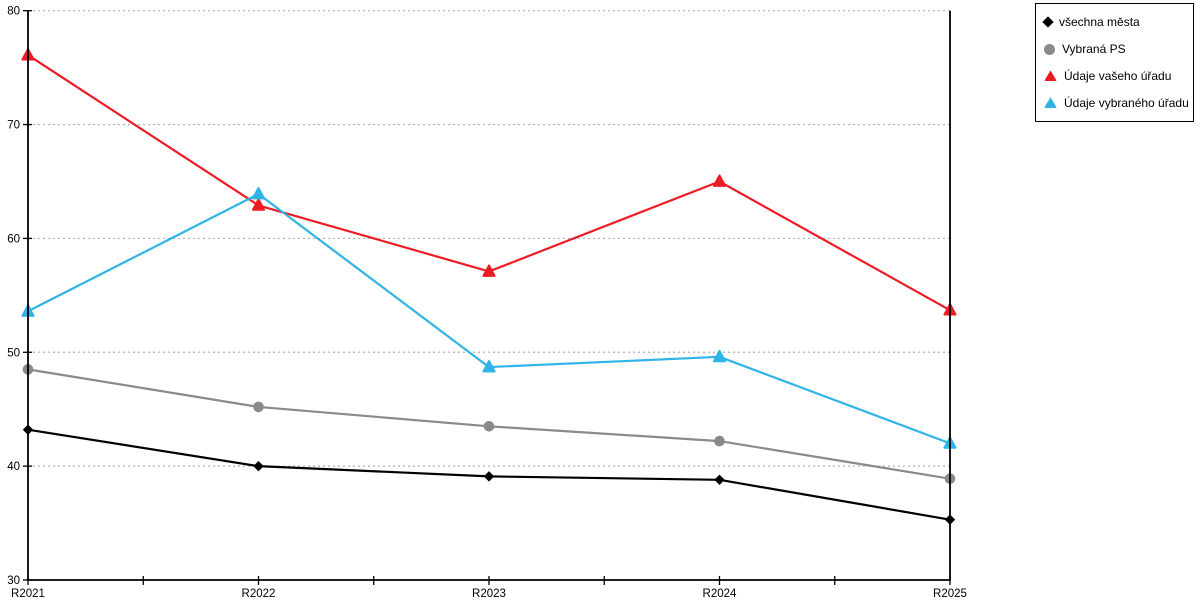 The image size is (1200, 600). Describe the element at coordinates (489, 594) in the screenshot. I see `x-tick-label: R2023` at that location.